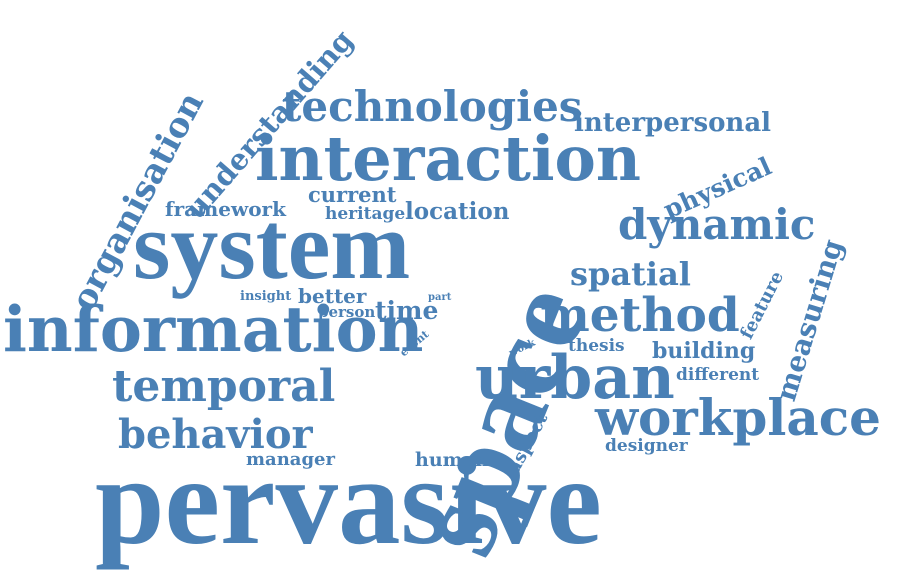 This screenshot has width=900, height=580. Describe the element at coordinates (290, 459) in the screenshot. I see `word-manager: manager` at that location.